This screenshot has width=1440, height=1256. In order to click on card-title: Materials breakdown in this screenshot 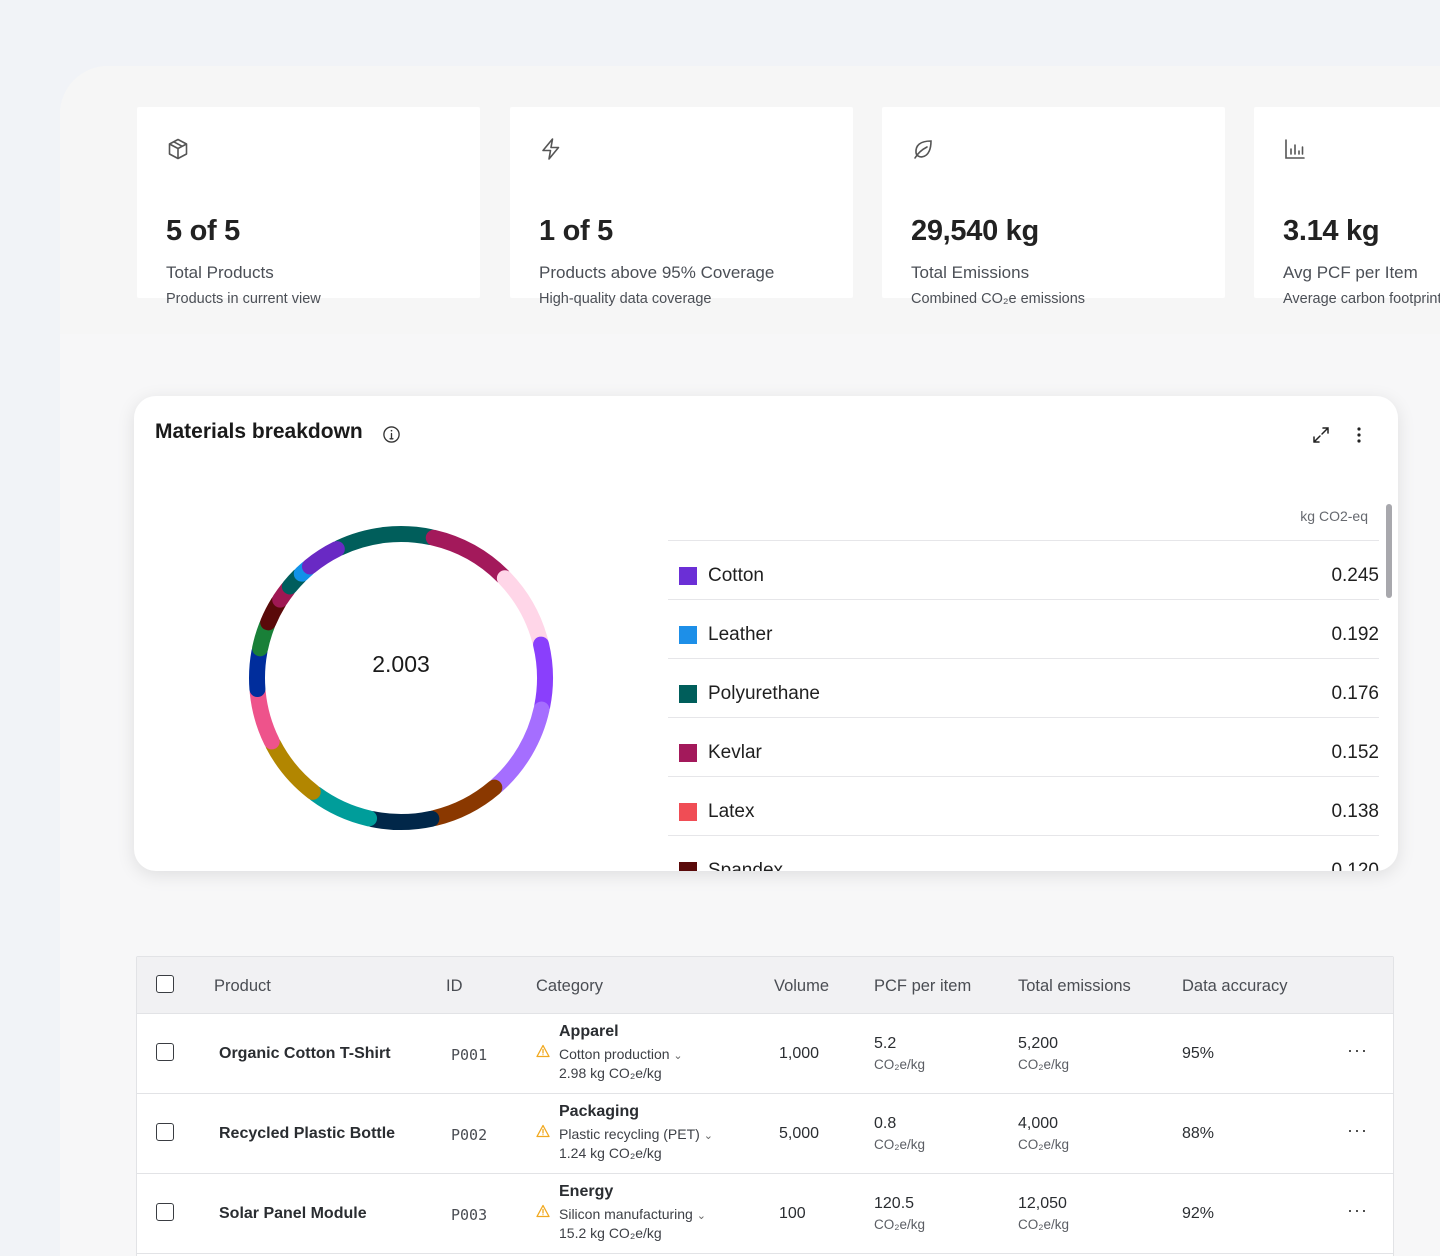, I will do `click(259, 431)`.